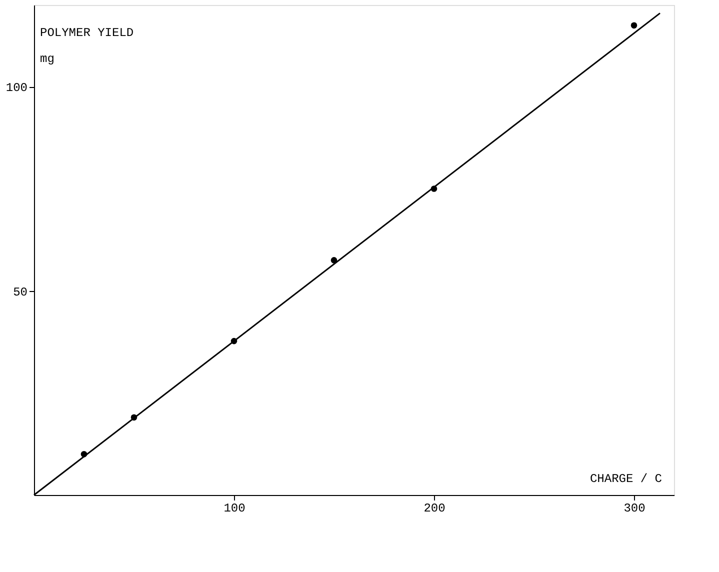  Describe the element at coordinates (435, 509) in the screenshot. I see `x-tick-label: 200` at that location.